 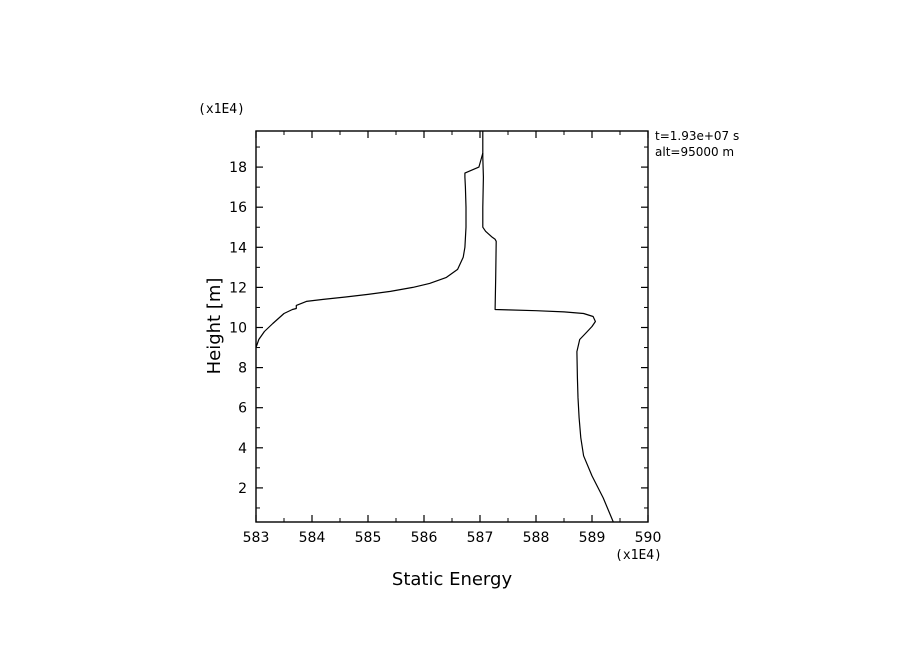 I want to click on y-tick-label: 18, so click(x=238, y=168).